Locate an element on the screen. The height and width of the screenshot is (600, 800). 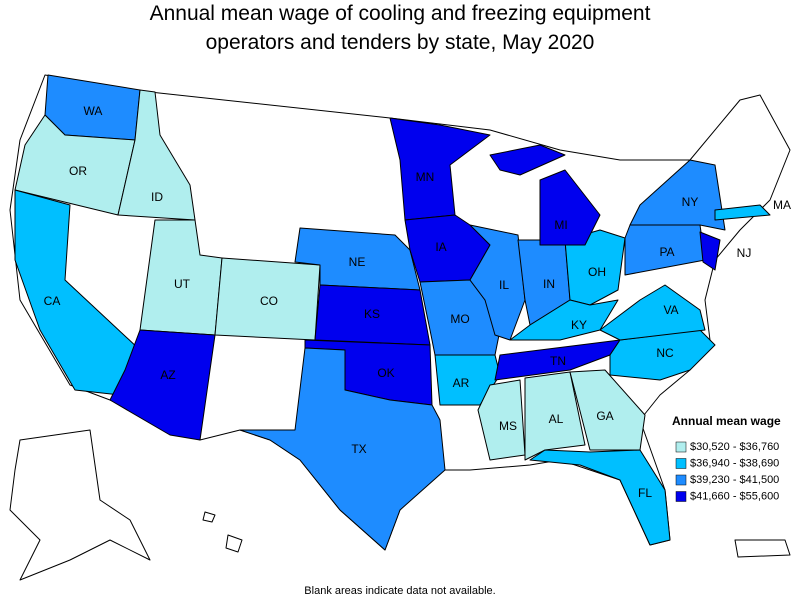
state-label: MI is located at coordinates (560, 225).